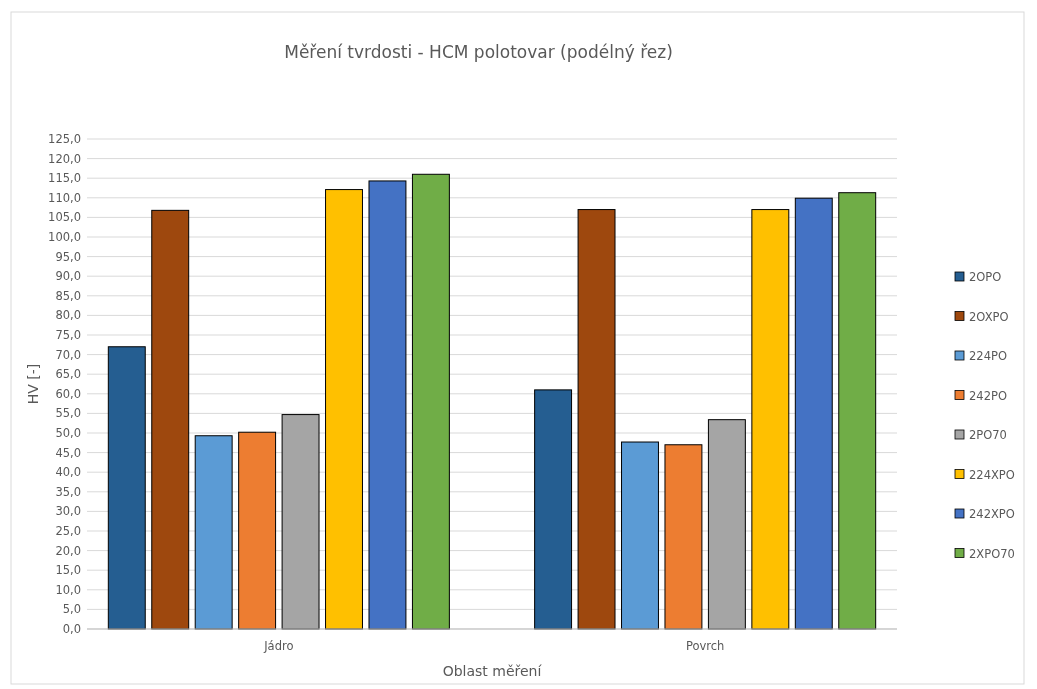  What do you see at coordinates (33, 384) in the screenshot?
I see `y-axis-title: HV [-]` at bounding box center [33, 384].